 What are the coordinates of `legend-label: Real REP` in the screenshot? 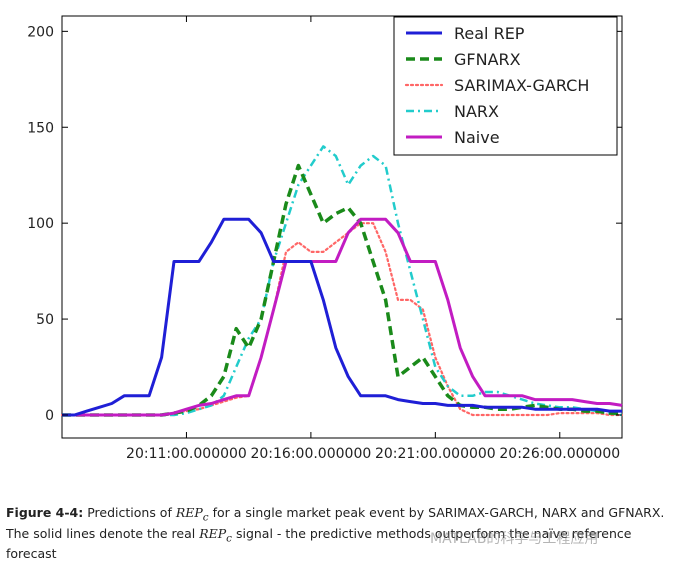 It's located at (489, 33).